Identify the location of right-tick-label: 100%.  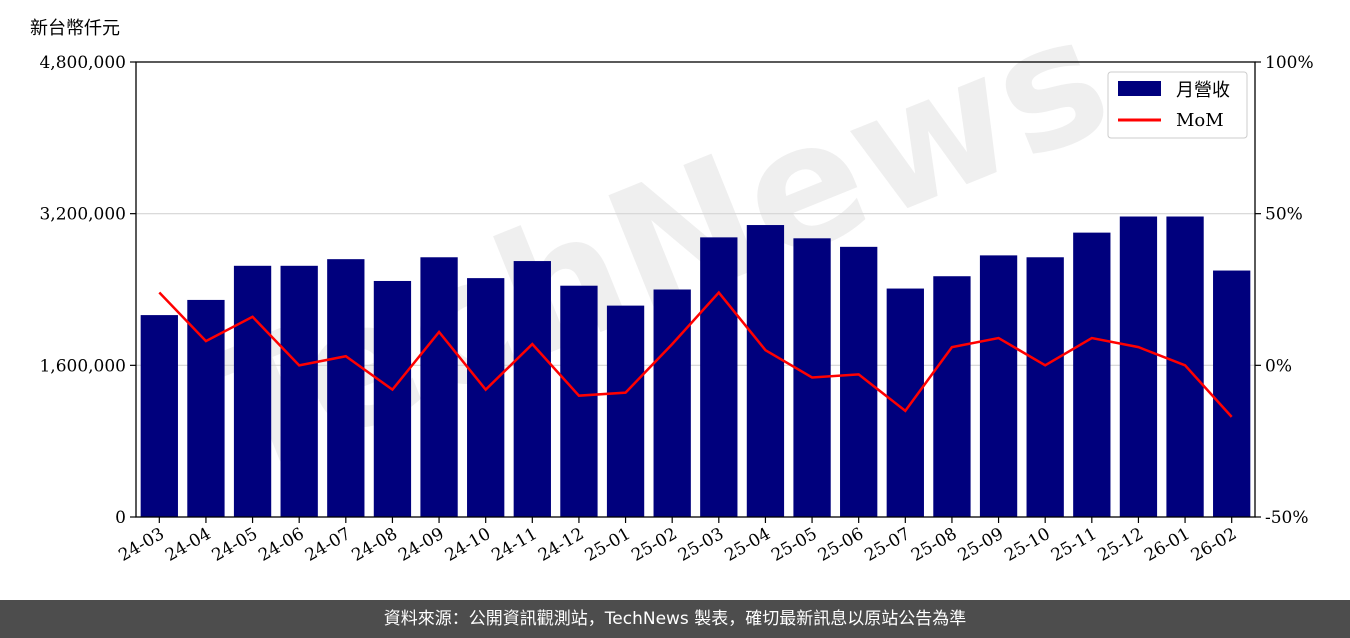
(1289, 63).